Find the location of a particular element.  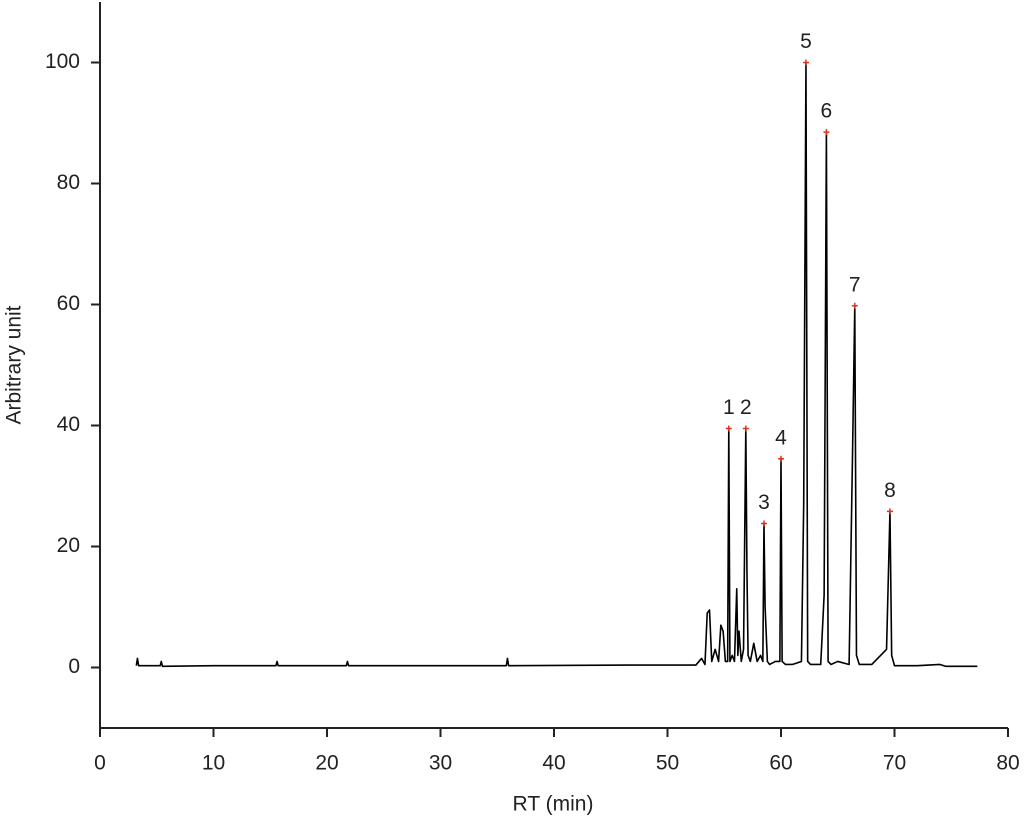

x-tick-label: 80 is located at coordinates (1007, 763).